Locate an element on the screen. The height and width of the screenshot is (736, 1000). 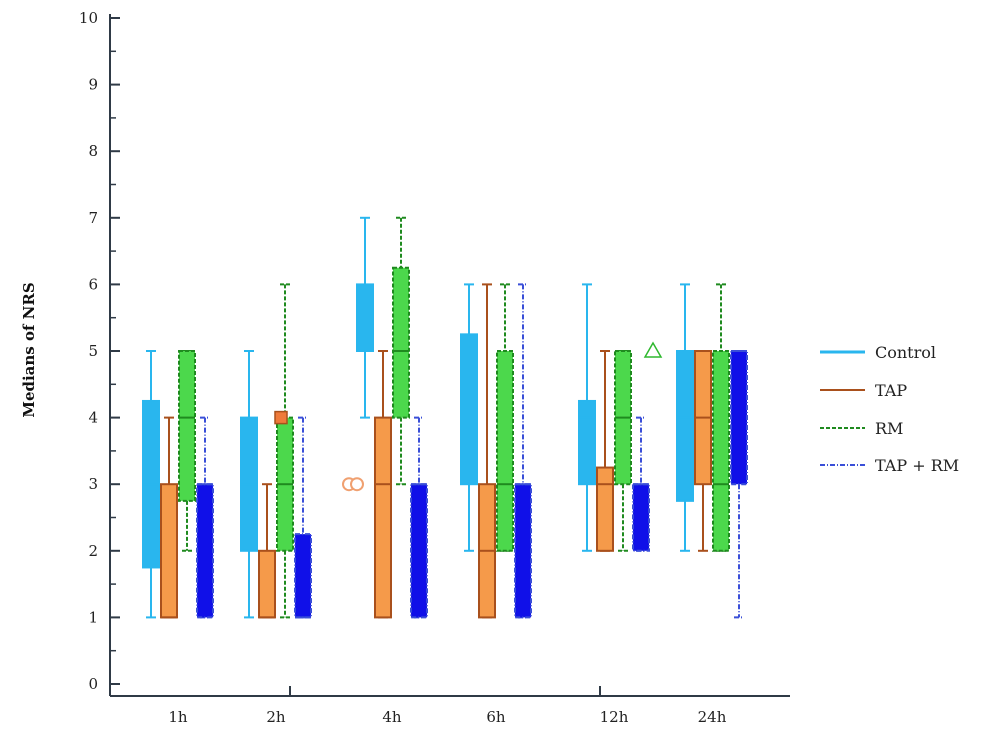
y-tick-label: 0 is located at coordinates (93, 684).